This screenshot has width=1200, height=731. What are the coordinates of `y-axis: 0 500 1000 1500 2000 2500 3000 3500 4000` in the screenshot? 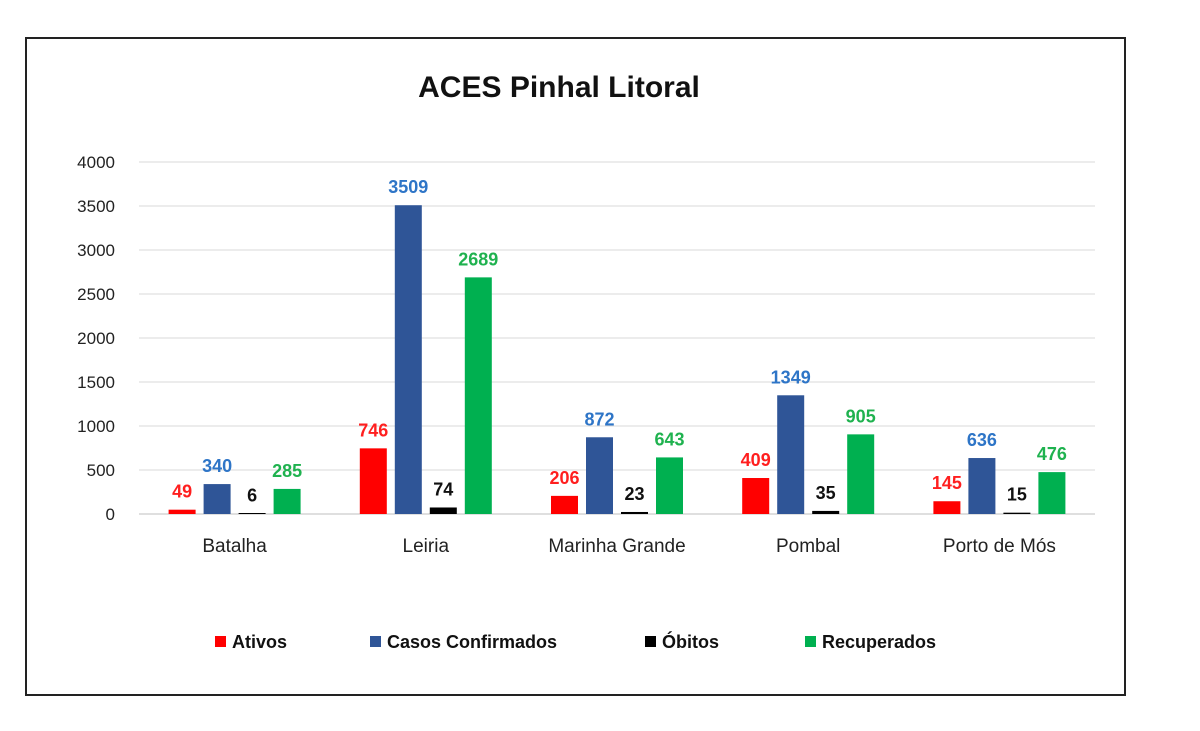 It's located at (96, 338).